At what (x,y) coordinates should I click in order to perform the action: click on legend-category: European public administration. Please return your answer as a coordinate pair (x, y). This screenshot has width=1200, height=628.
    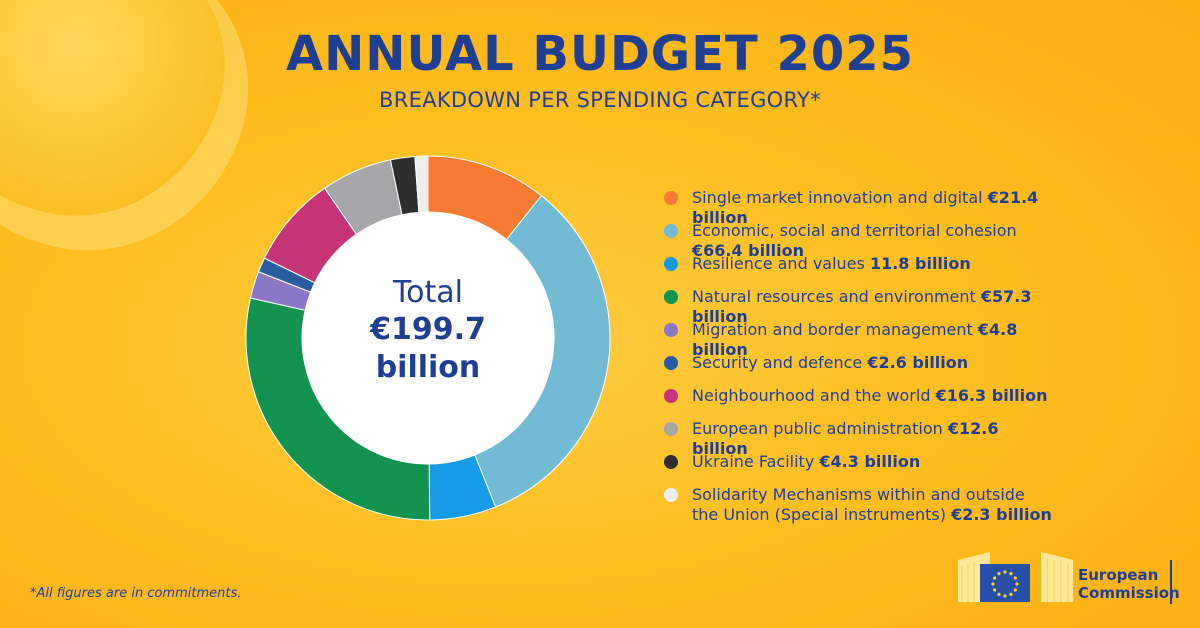
    Looking at the image, I should click on (817, 428).